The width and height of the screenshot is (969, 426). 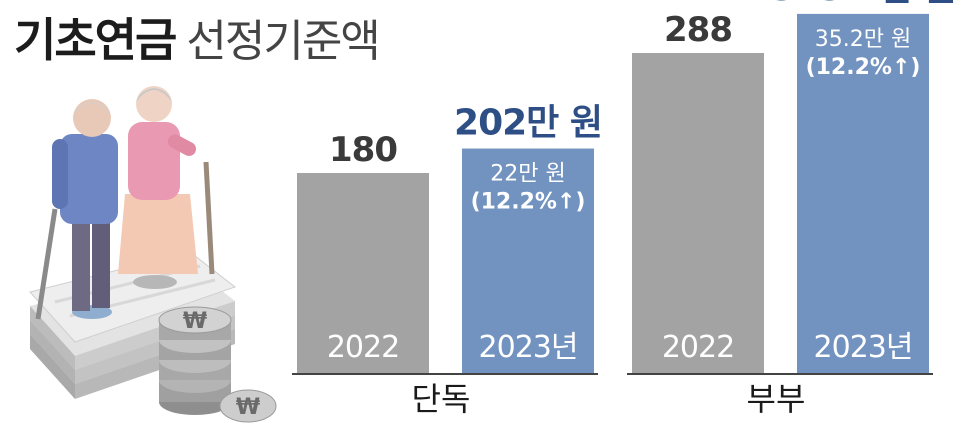 I want to click on title-main: 기초연금, so click(x=95, y=40).